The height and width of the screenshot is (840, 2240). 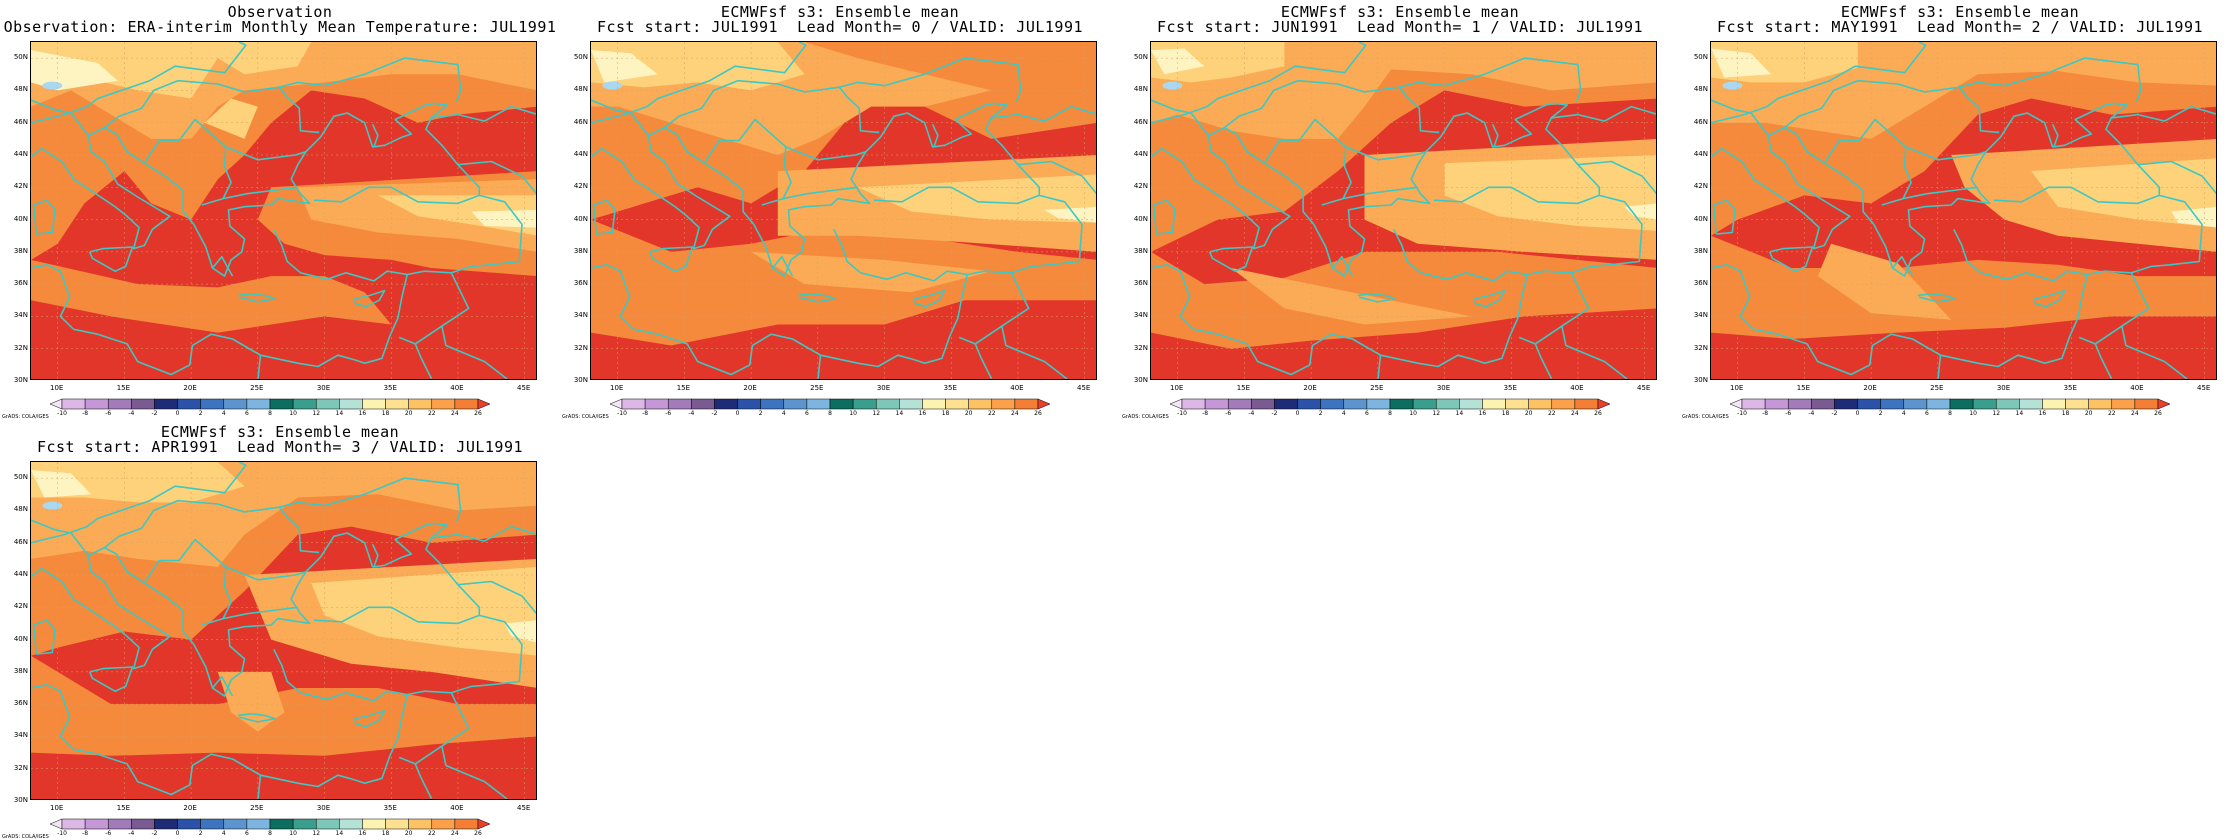 I want to click on x-tick-label: 45E, so click(x=523, y=388).